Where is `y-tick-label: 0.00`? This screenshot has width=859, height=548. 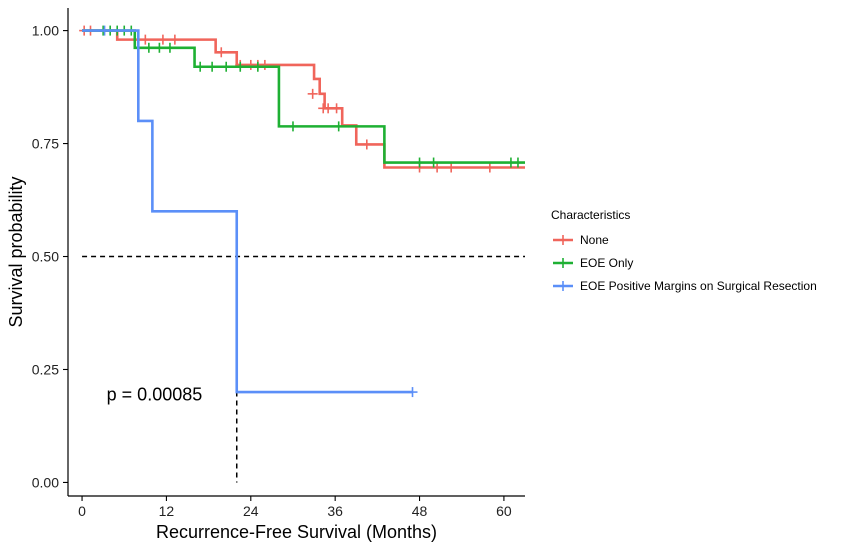
y-tick-label: 0.00 is located at coordinates (45, 482).